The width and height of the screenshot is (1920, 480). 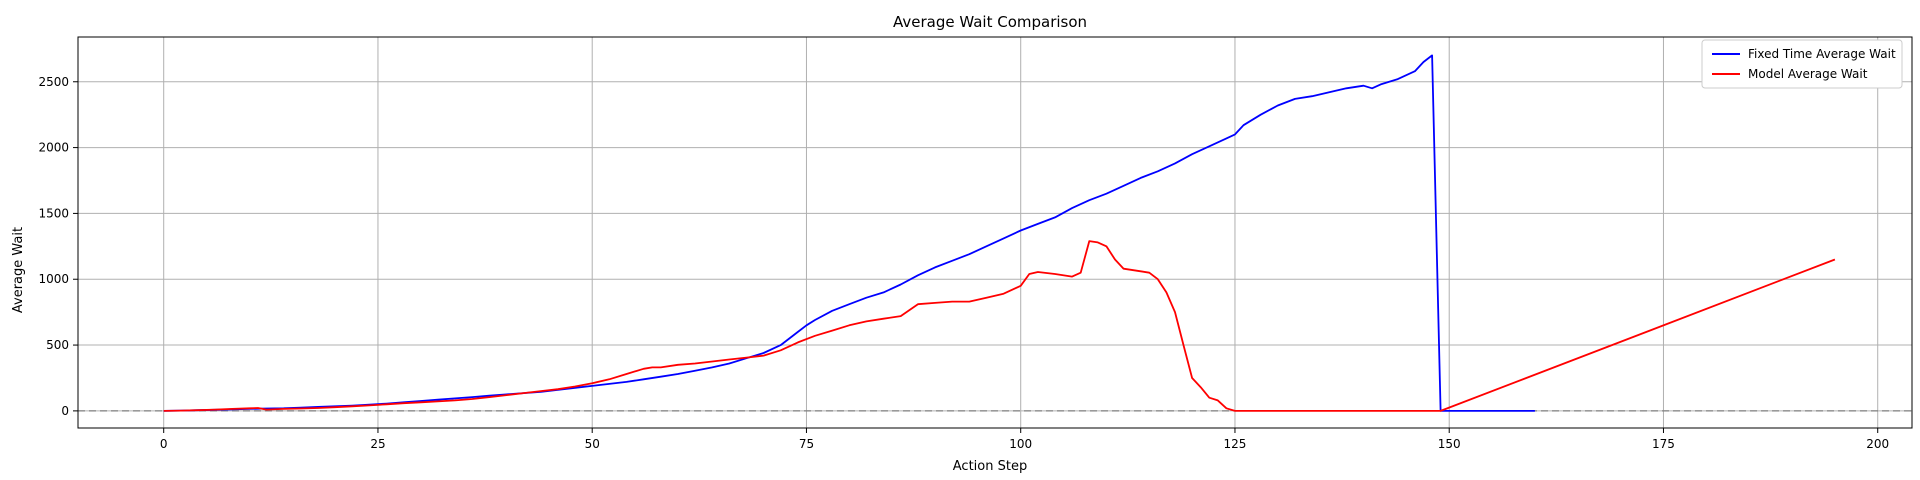 I want to click on x-tick-label: 25, so click(x=377, y=444).